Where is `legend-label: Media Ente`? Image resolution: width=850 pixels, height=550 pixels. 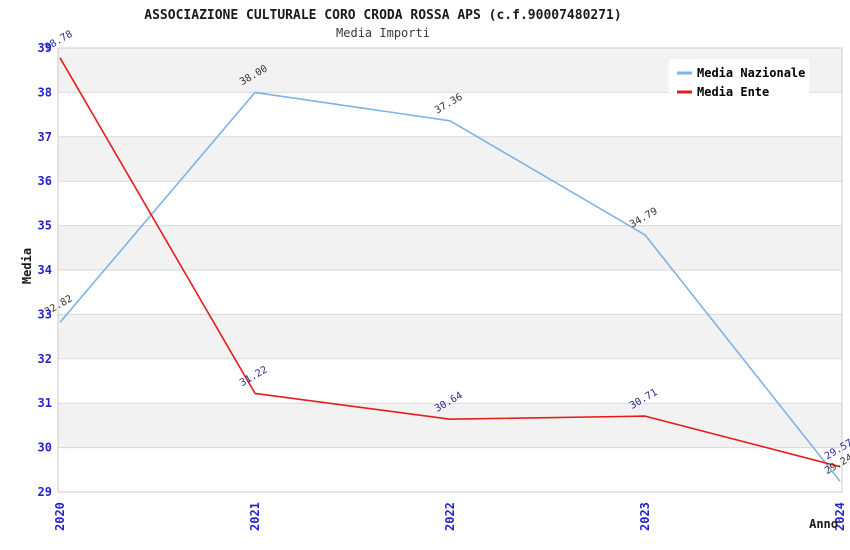
legend-label: Media Ente is located at coordinates (733, 92).